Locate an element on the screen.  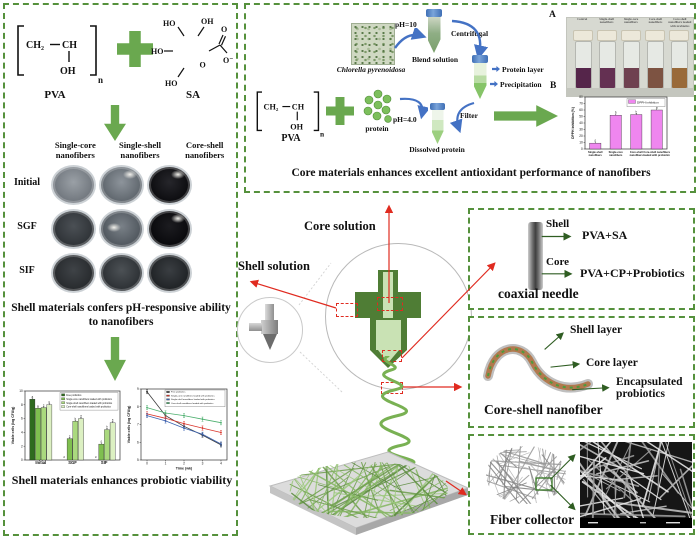
protein-dots-icon is located at coordinates (377, 106).